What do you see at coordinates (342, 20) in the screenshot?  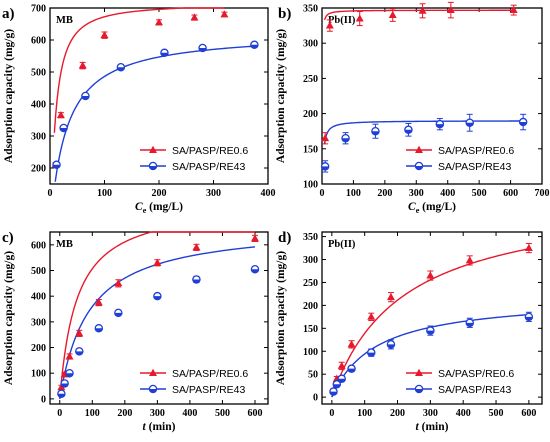 I see `panel-tag: Pb(II)` at bounding box center [342, 20].